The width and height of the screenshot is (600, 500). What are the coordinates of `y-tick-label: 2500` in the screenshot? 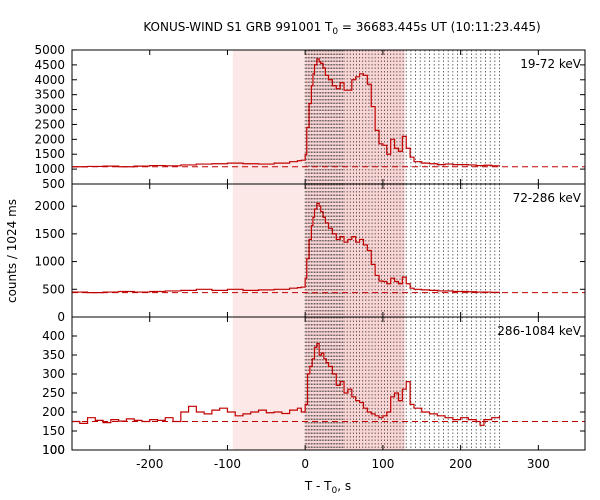 It's located at (49, 124).